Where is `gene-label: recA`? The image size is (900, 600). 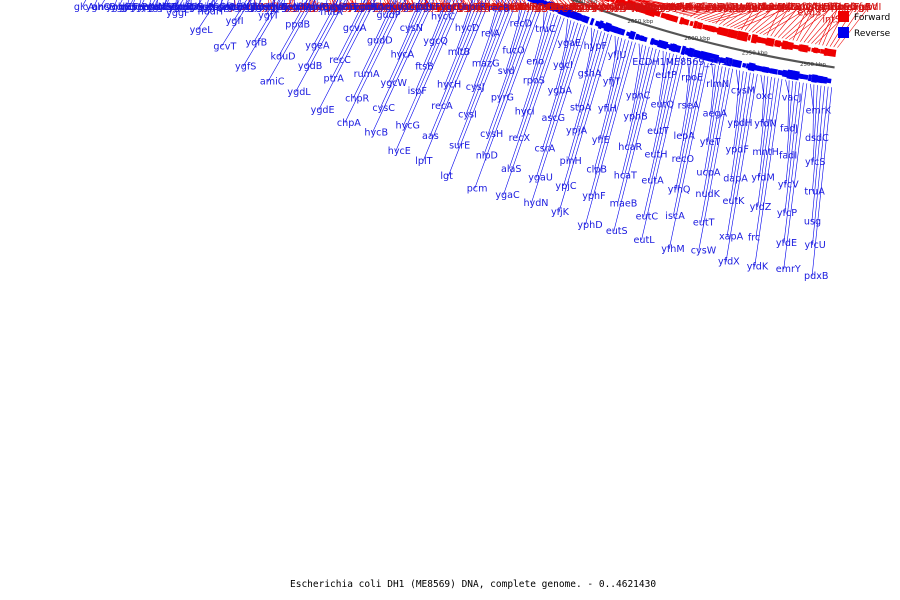
gene-label: recA is located at coordinates (442, 106).